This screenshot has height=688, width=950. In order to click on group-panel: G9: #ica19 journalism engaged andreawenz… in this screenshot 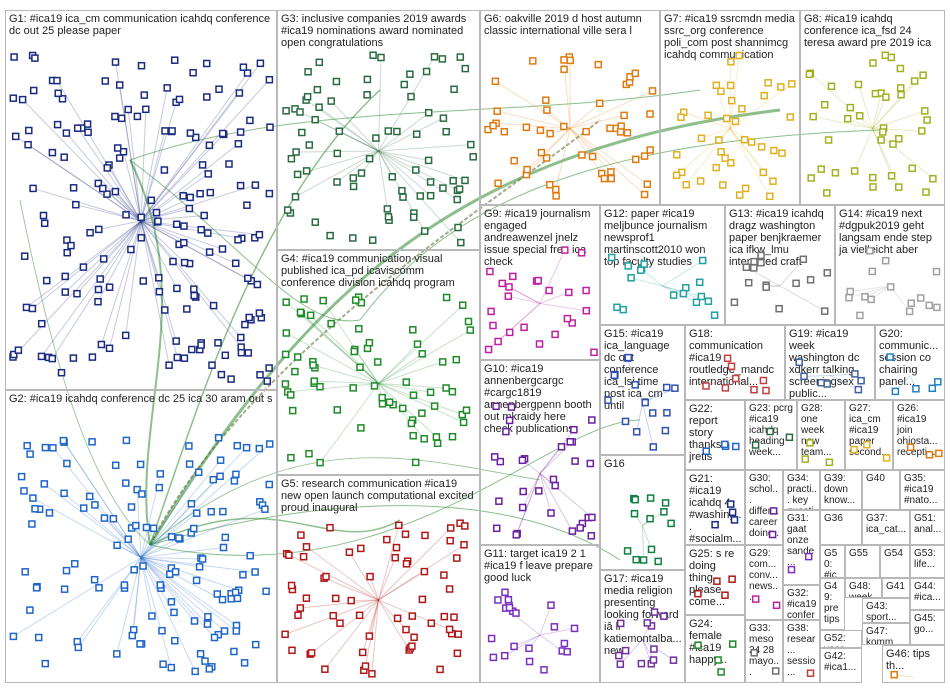, I will do `click(540, 282)`.